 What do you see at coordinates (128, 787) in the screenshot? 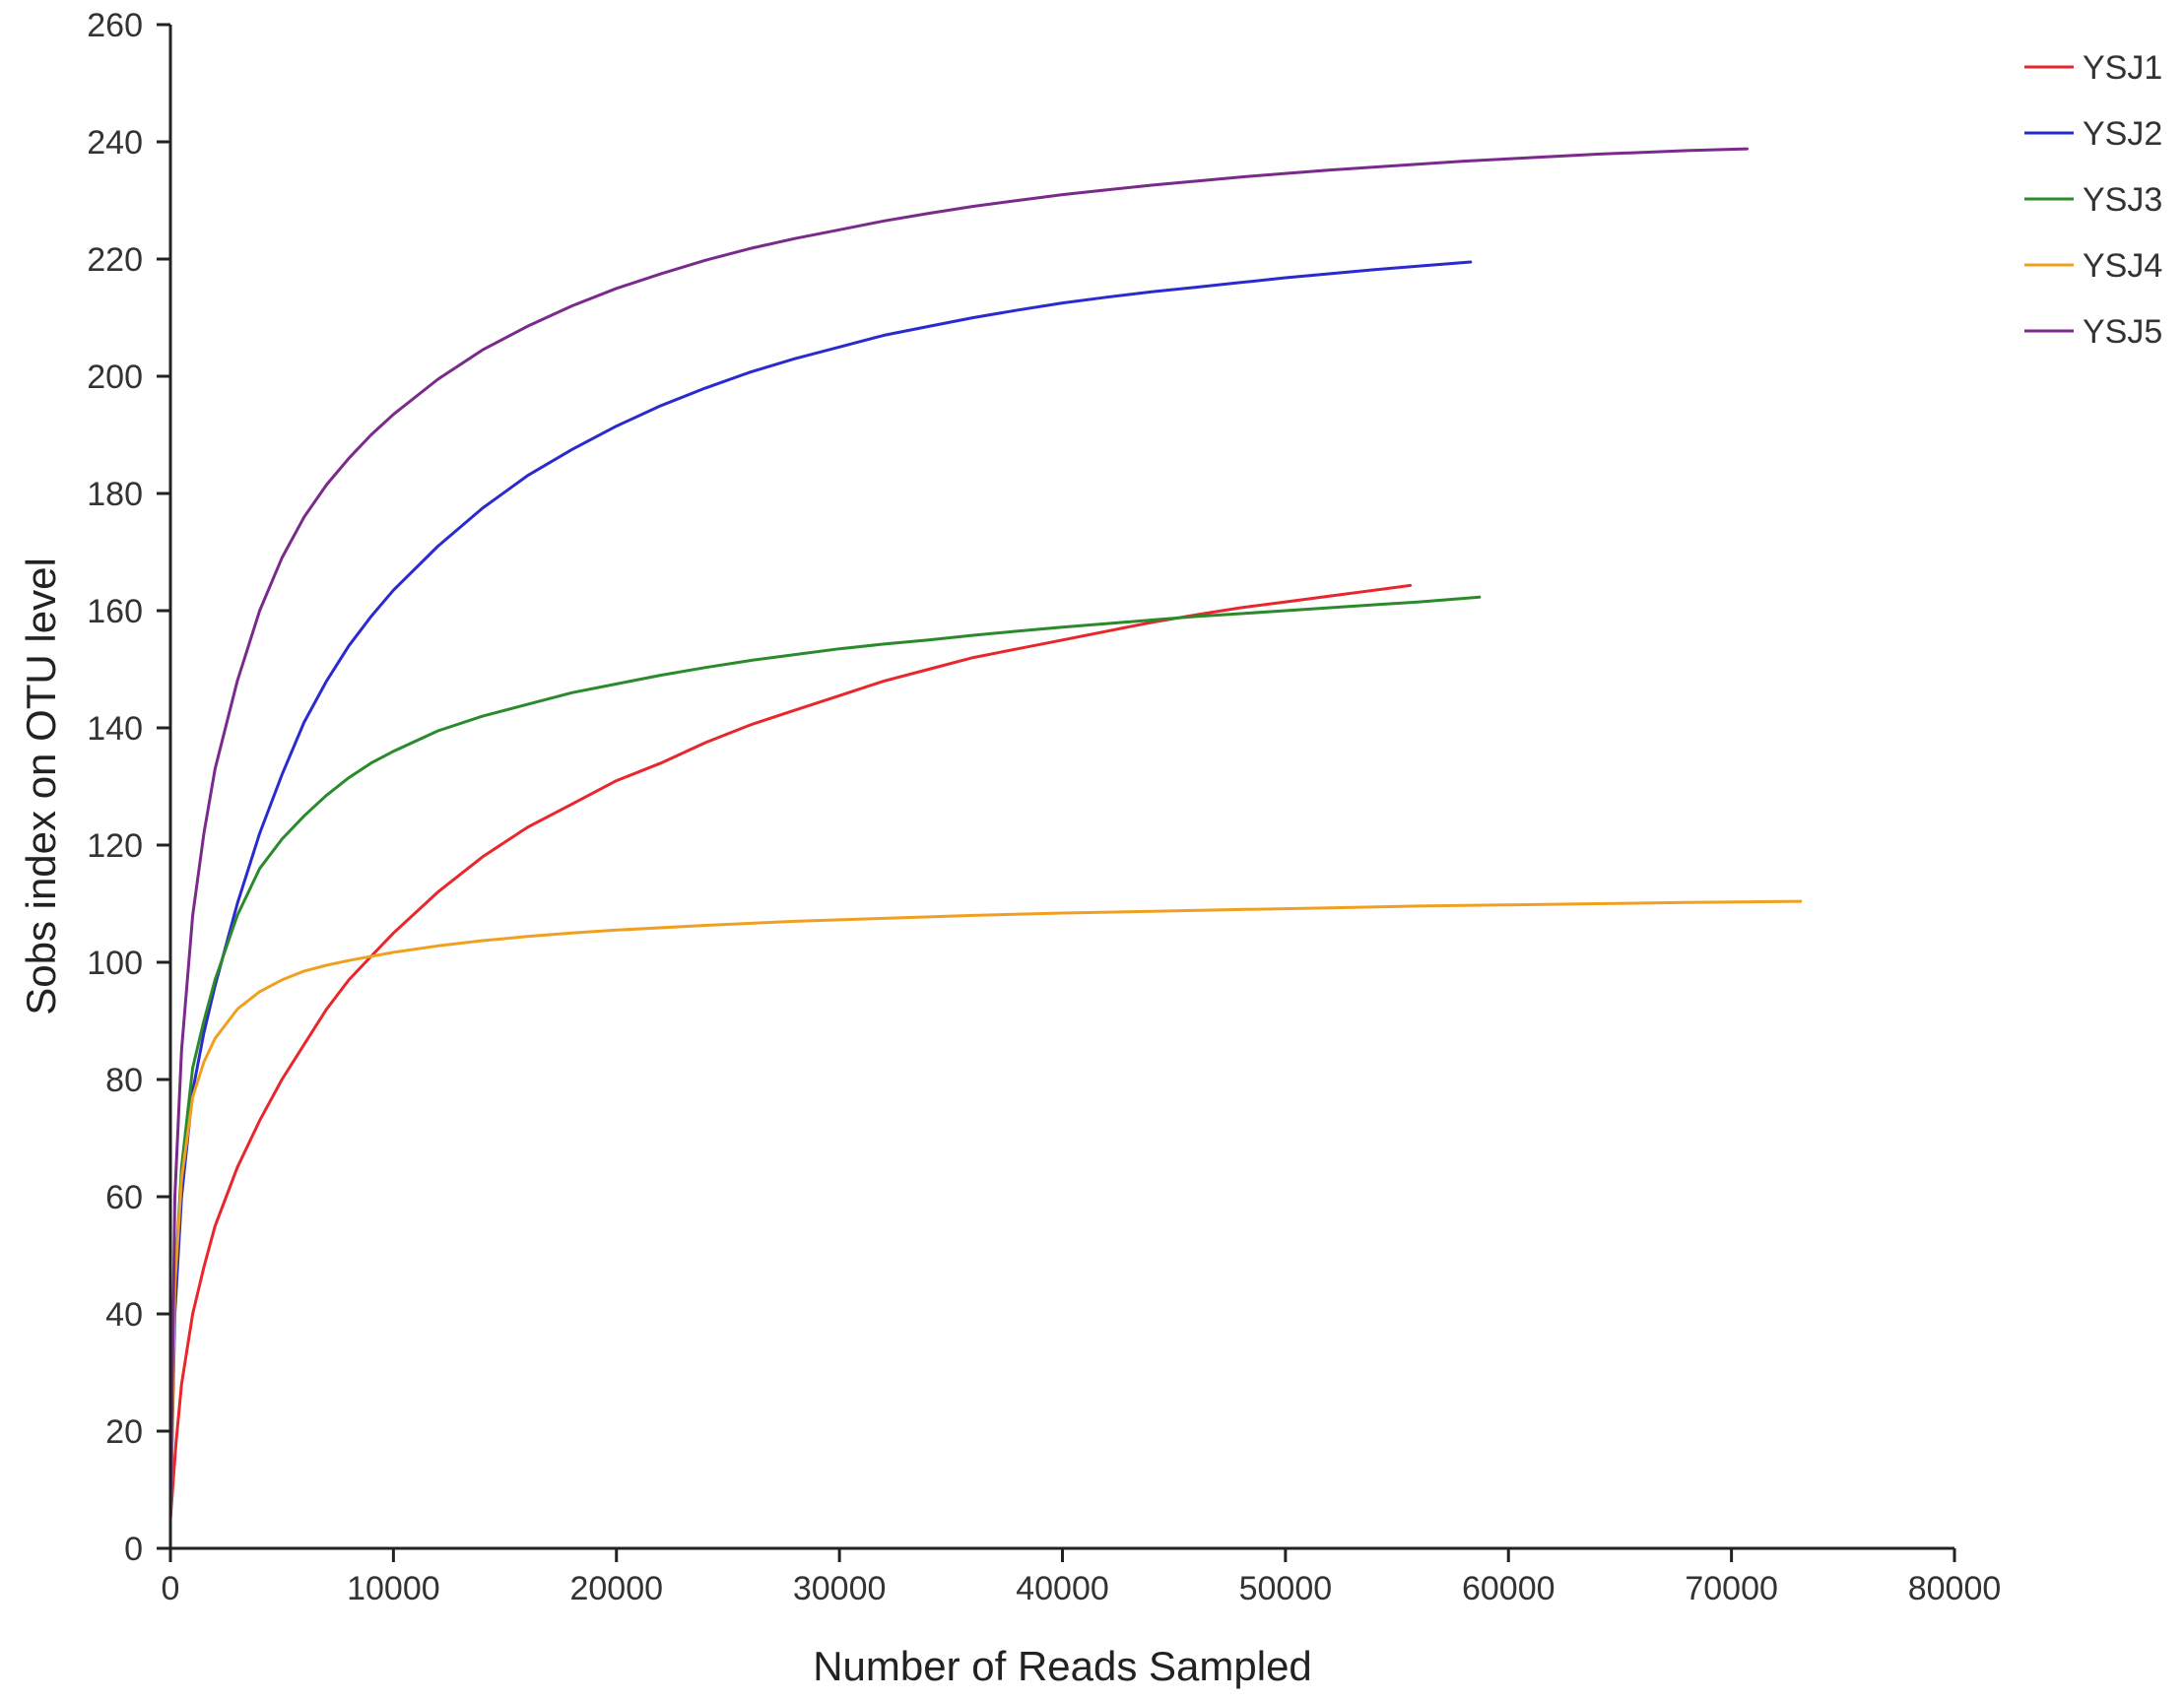
I see `y-ticks: 0 20 40 60 80 100 120 140 160 180 200 220 240 260` at bounding box center [128, 787].